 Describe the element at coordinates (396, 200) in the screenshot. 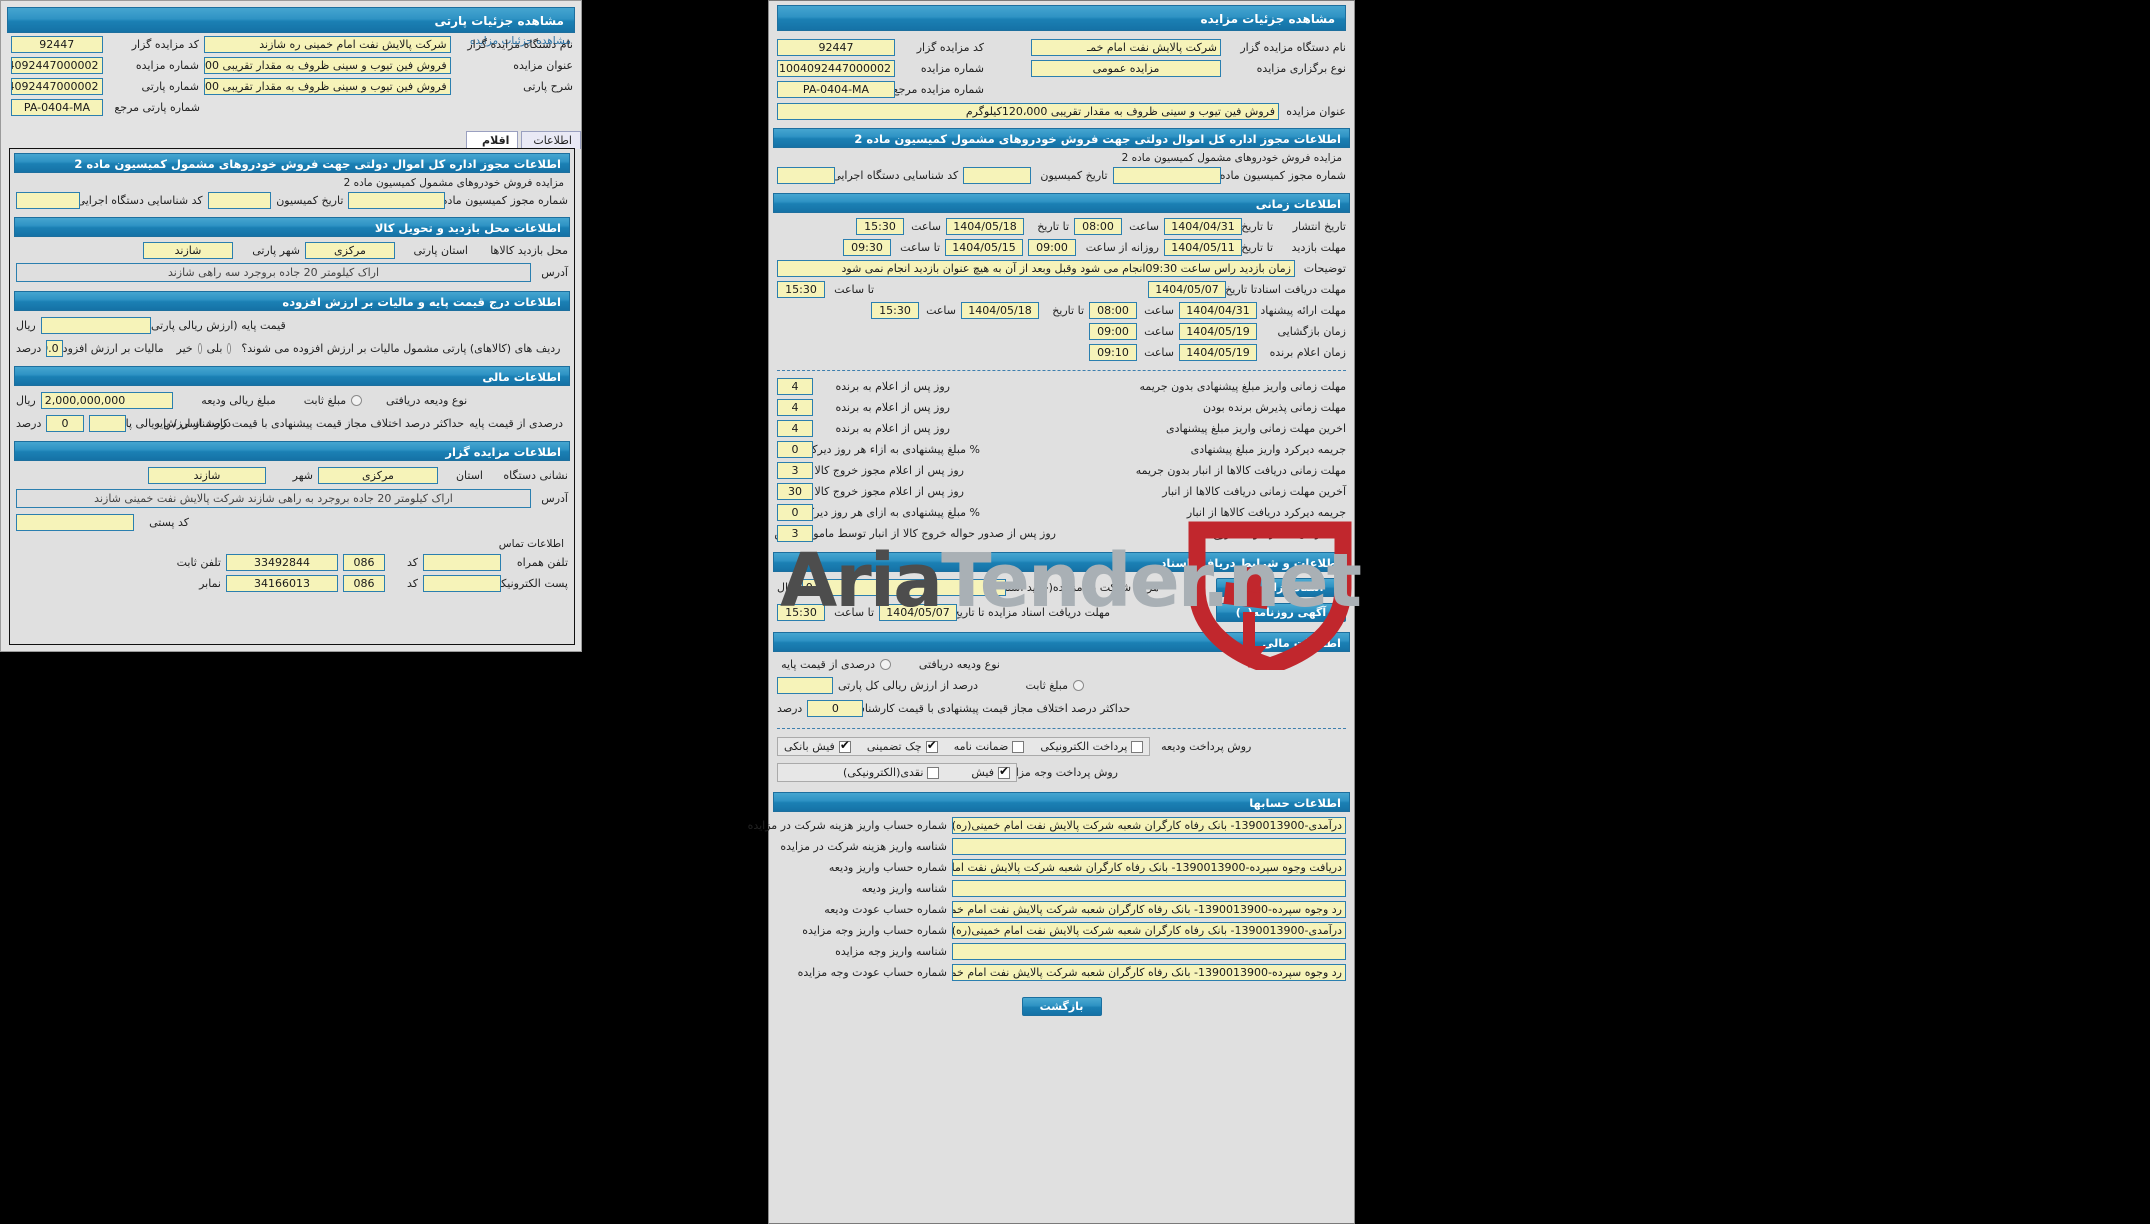

I see `left-value-permit-number` at that location.